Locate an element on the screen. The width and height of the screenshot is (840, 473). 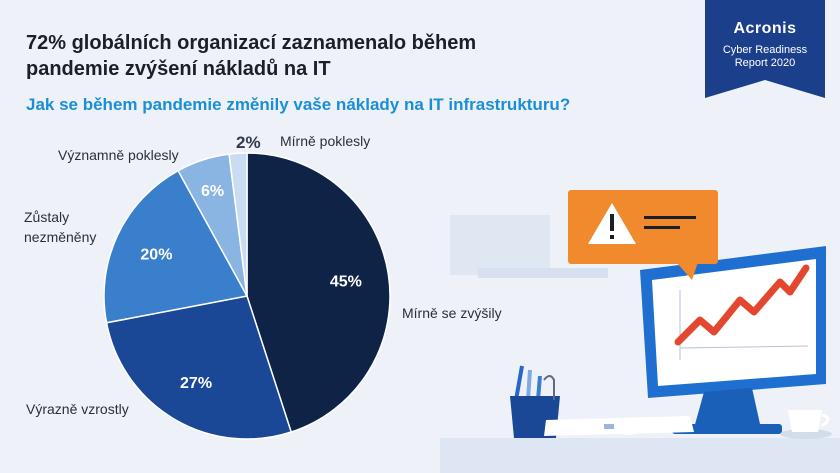
mouse-icon is located at coordinates (628, 430).